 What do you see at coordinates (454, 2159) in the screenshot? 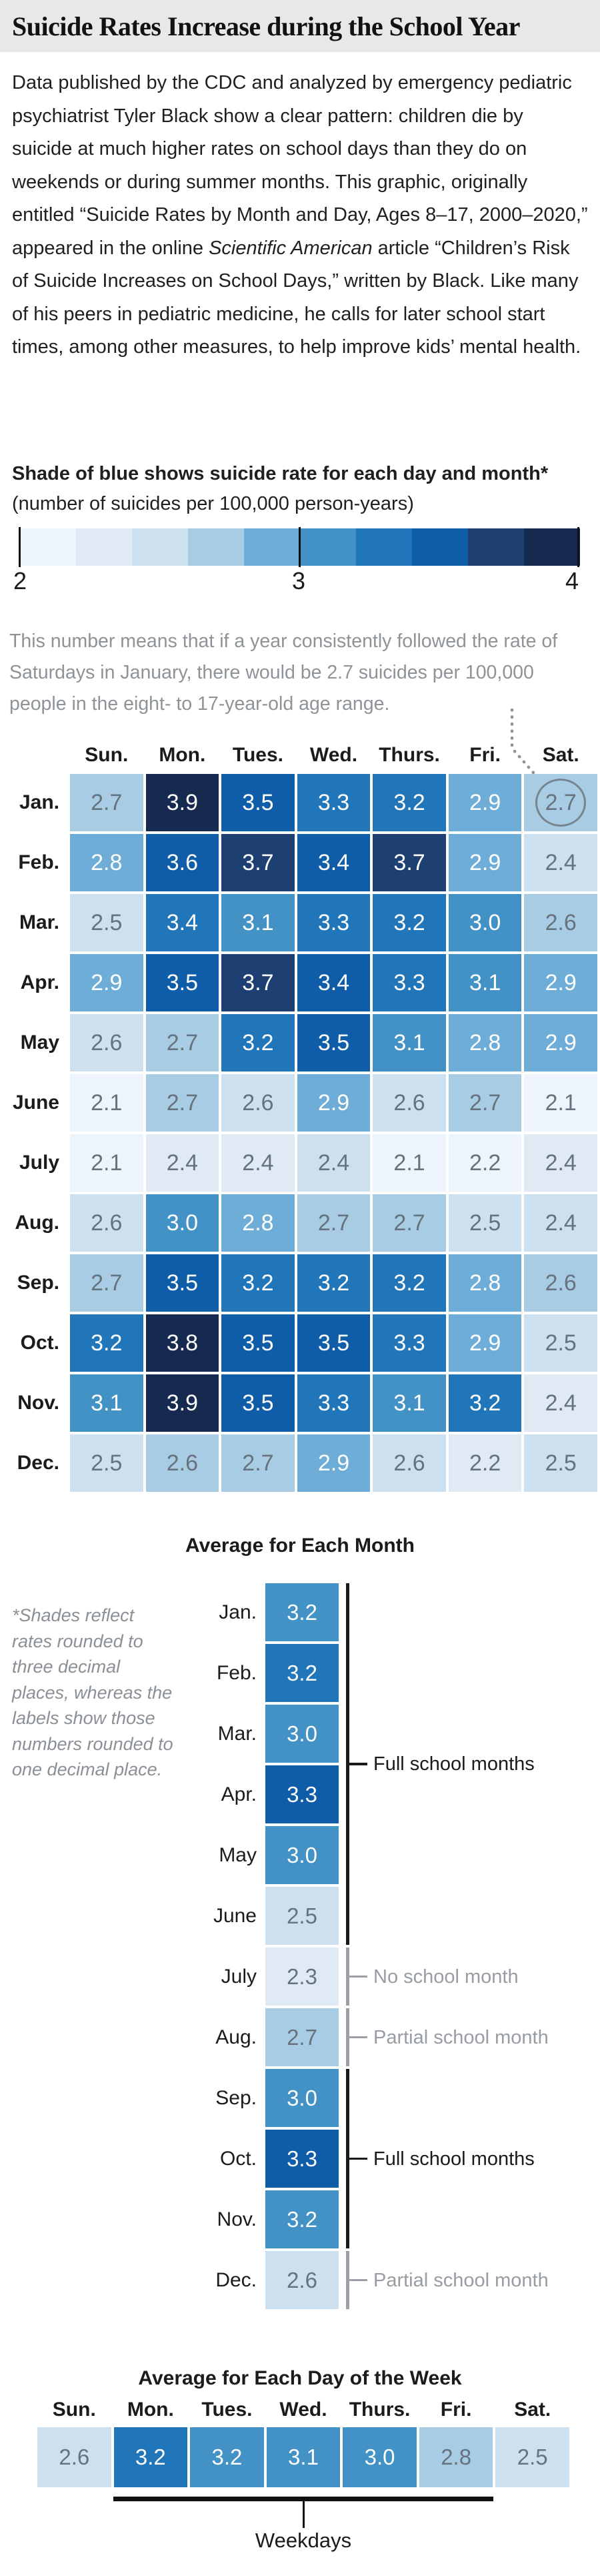
I see `bracket-label: Full school months` at bounding box center [454, 2159].